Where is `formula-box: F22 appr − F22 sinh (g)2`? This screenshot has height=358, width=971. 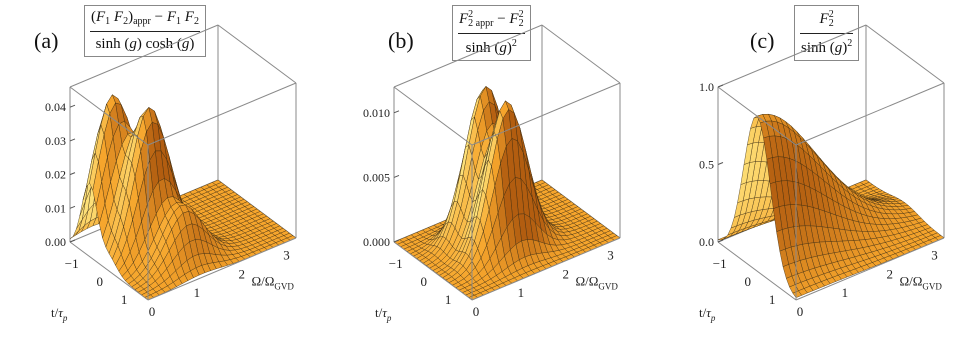 formula-box: F22 appr − F22 sinh (g)2 is located at coordinates (491, 33).